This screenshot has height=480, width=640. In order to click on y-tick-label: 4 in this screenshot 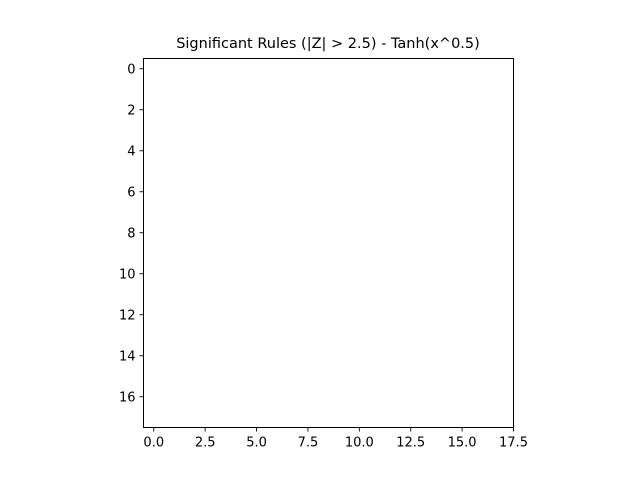, I will do `click(131, 151)`.